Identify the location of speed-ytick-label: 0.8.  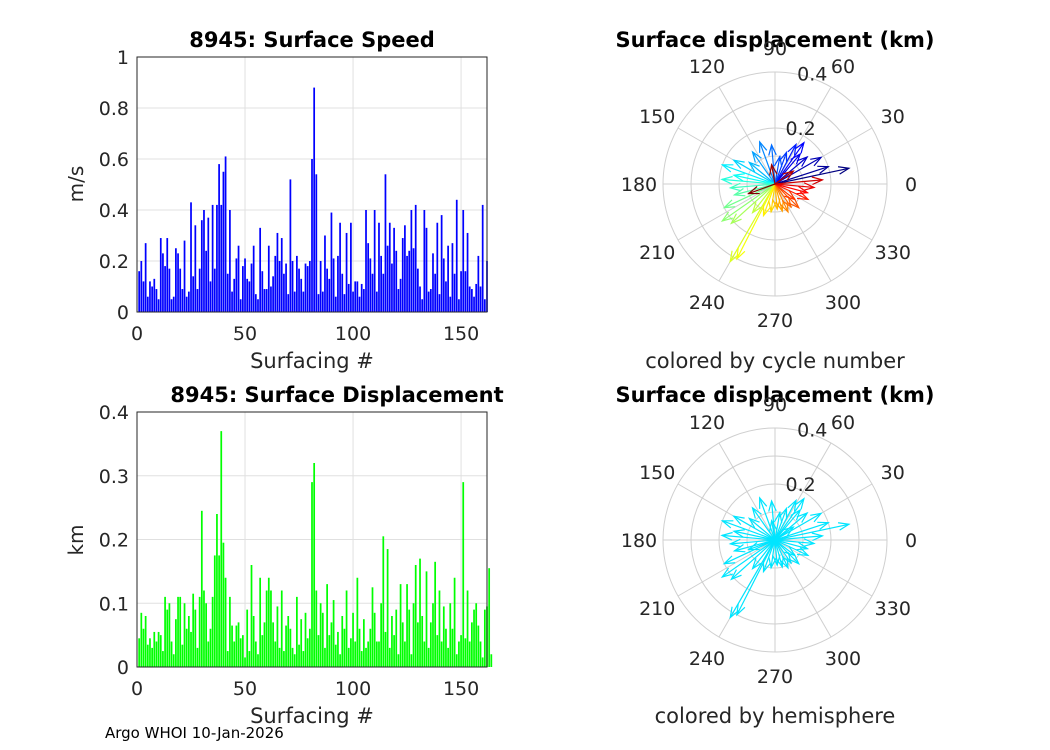
(114, 109).